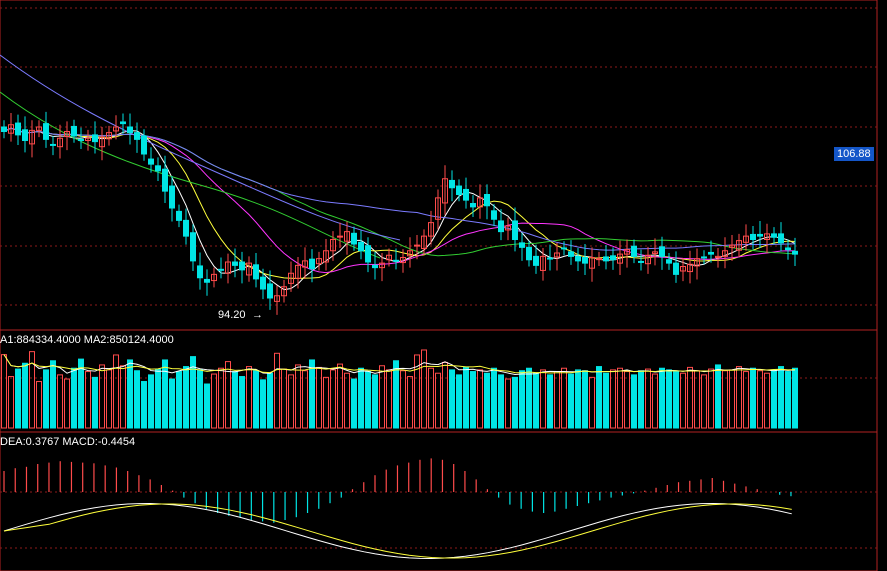 The image size is (887, 571). I want to click on volume-legend: A1:884334.4000 MA2:850124.4000, so click(87, 340).